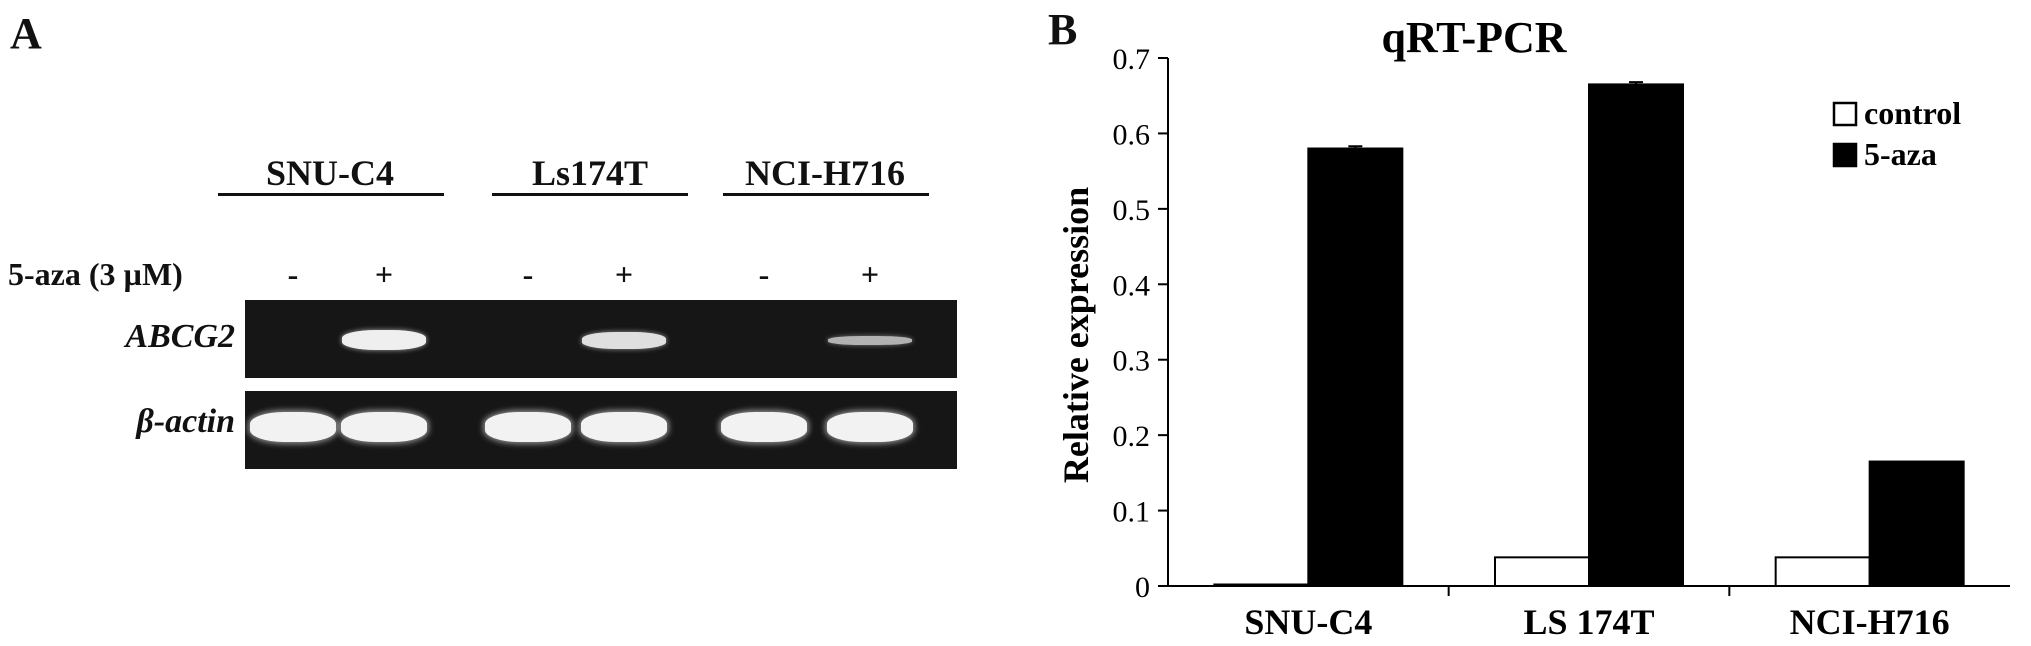 Image resolution: width=2031 pixels, height=646 pixels. What do you see at coordinates (1588, 622) in the screenshot?
I see `x-tick-label: LS 174T` at bounding box center [1588, 622].